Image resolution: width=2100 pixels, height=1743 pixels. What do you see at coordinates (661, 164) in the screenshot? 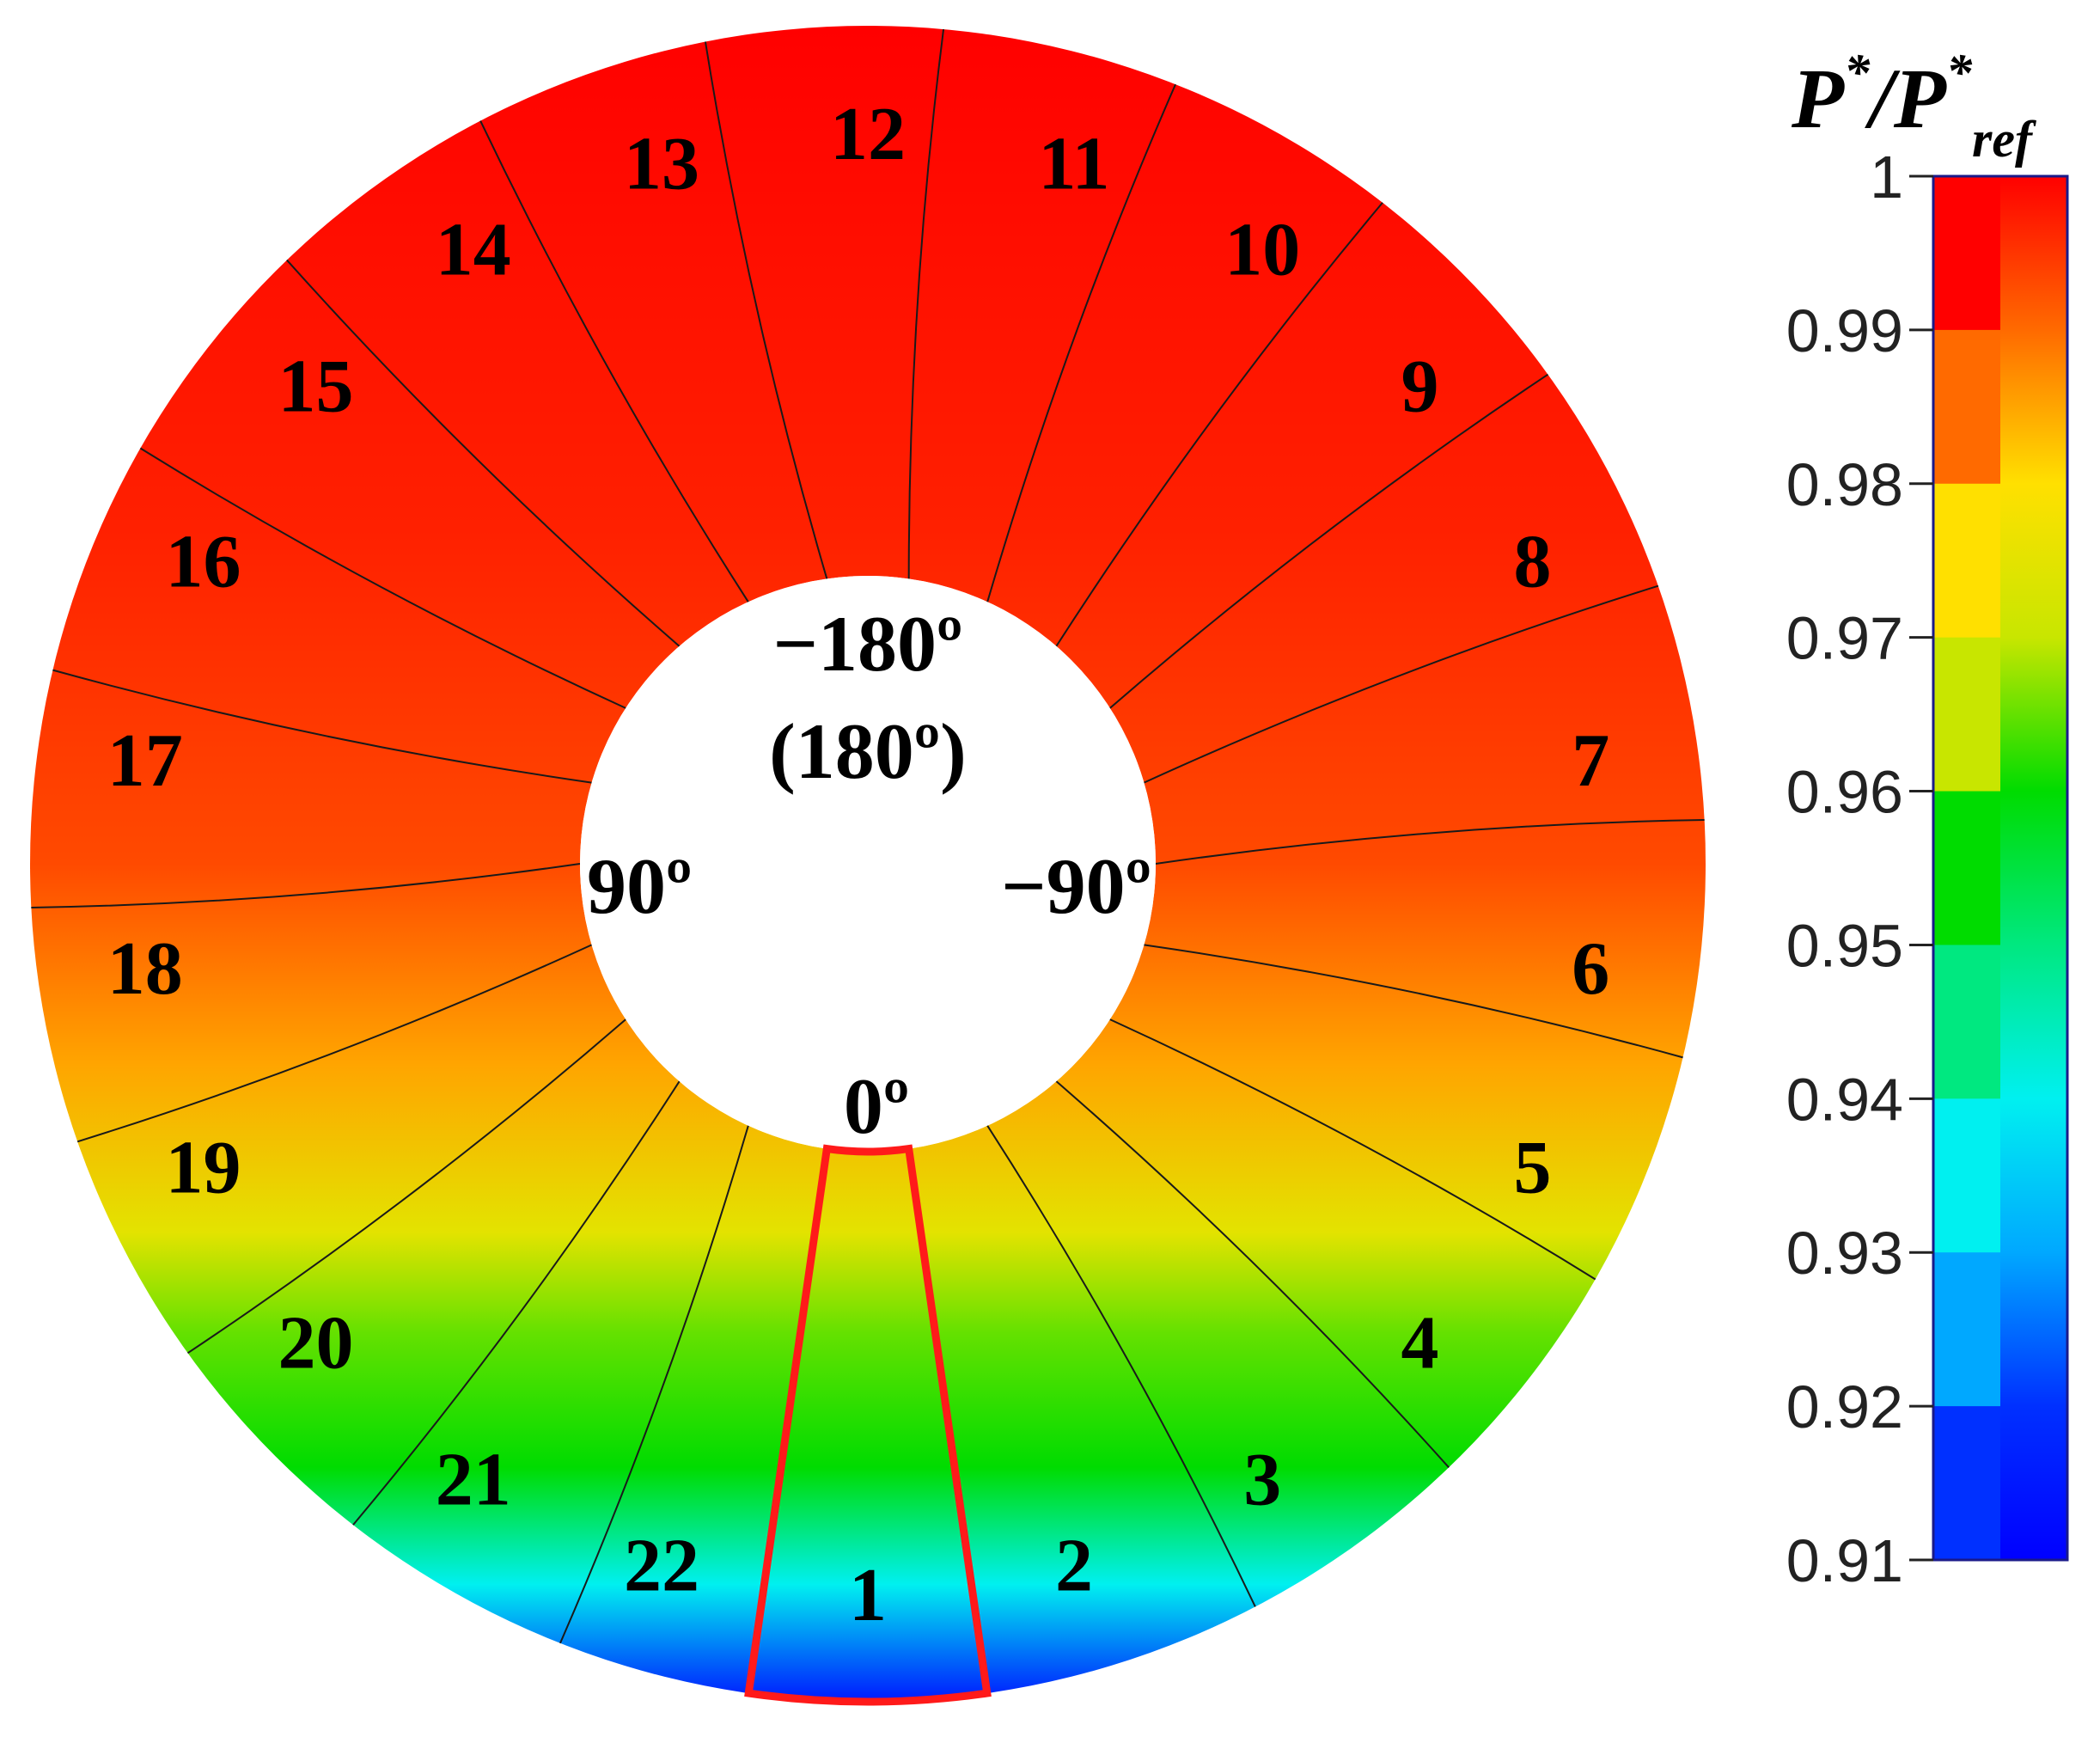
I see `sector-label: 13` at bounding box center [661, 164].